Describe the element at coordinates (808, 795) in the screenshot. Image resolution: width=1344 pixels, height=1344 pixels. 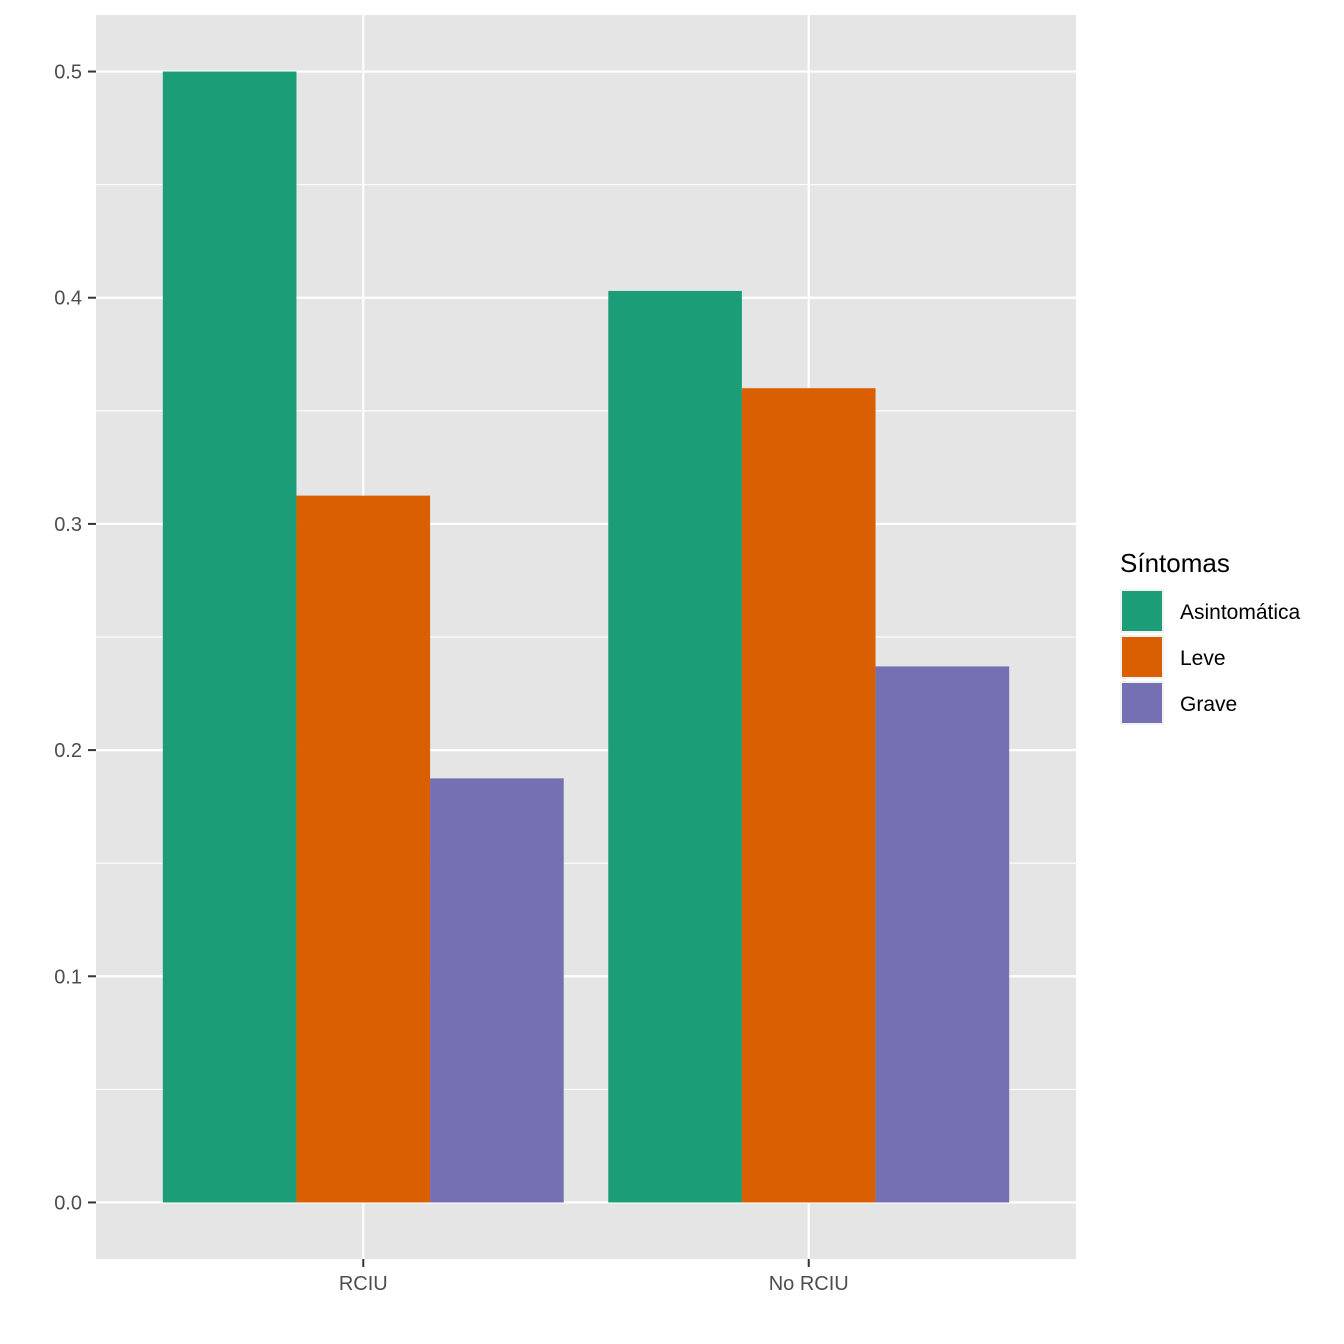
I see `bar-leve-no-rciu` at that location.